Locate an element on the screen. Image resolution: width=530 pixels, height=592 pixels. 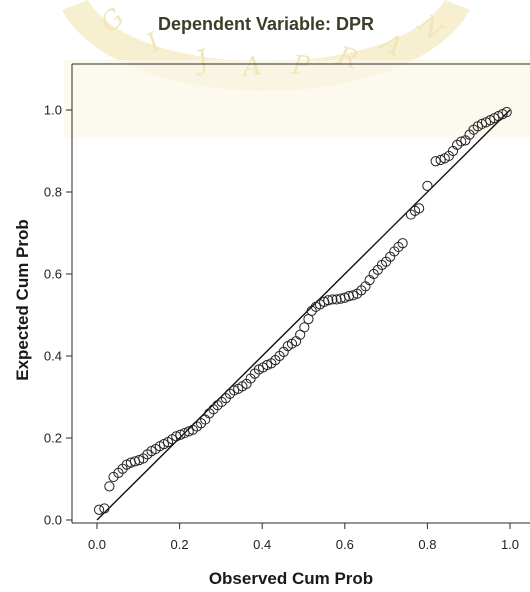
y-tick-label: 0.4 is located at coordinates (53, 356).